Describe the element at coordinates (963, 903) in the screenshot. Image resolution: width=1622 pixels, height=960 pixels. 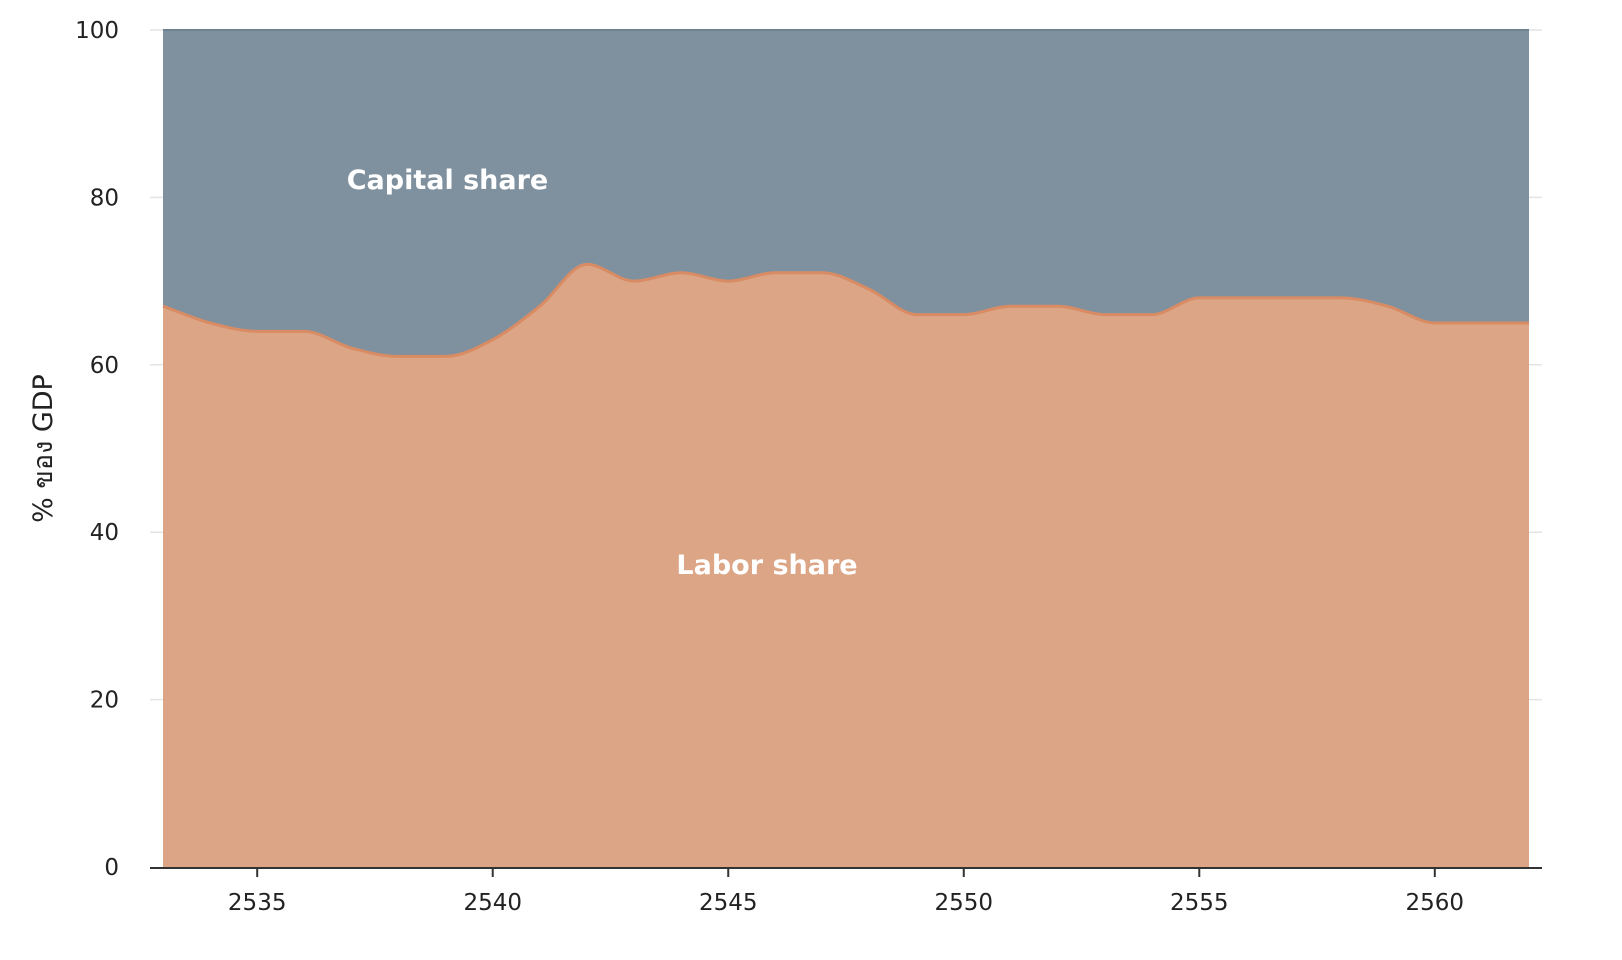
I see `x-tick-label: 2550` at that location.